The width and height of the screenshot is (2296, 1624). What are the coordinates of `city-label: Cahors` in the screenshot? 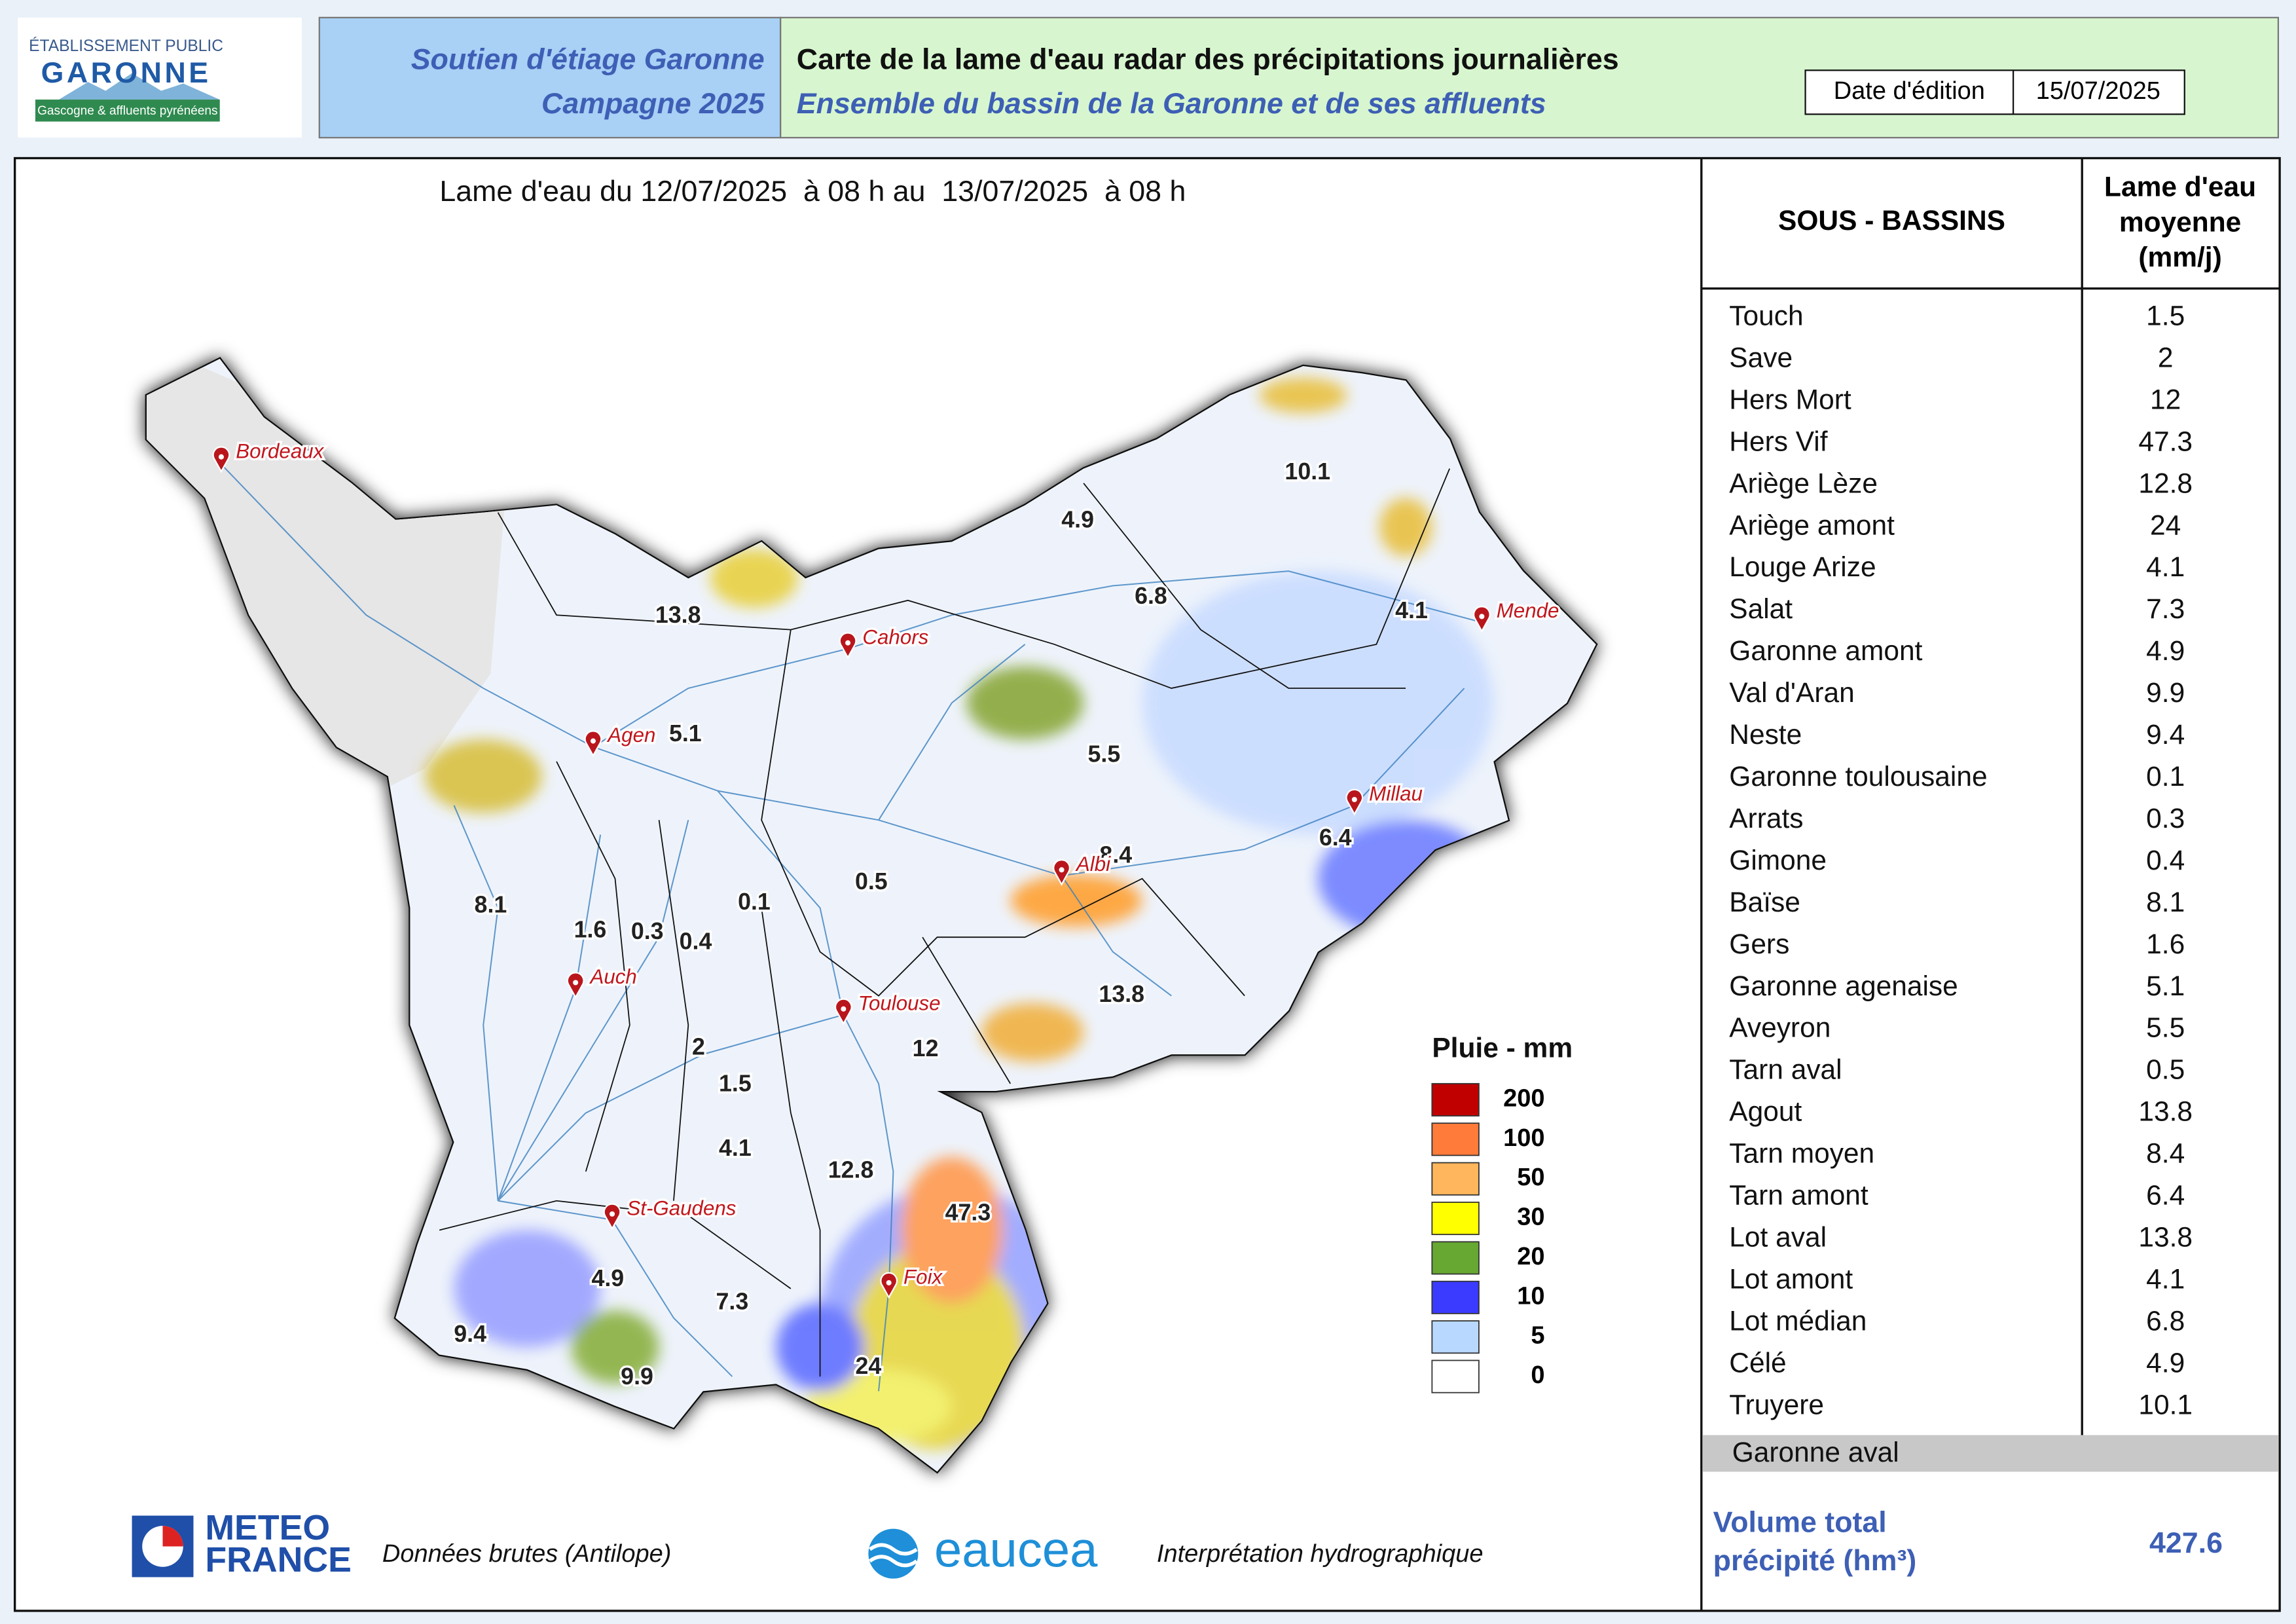 It's located at (895, 636).